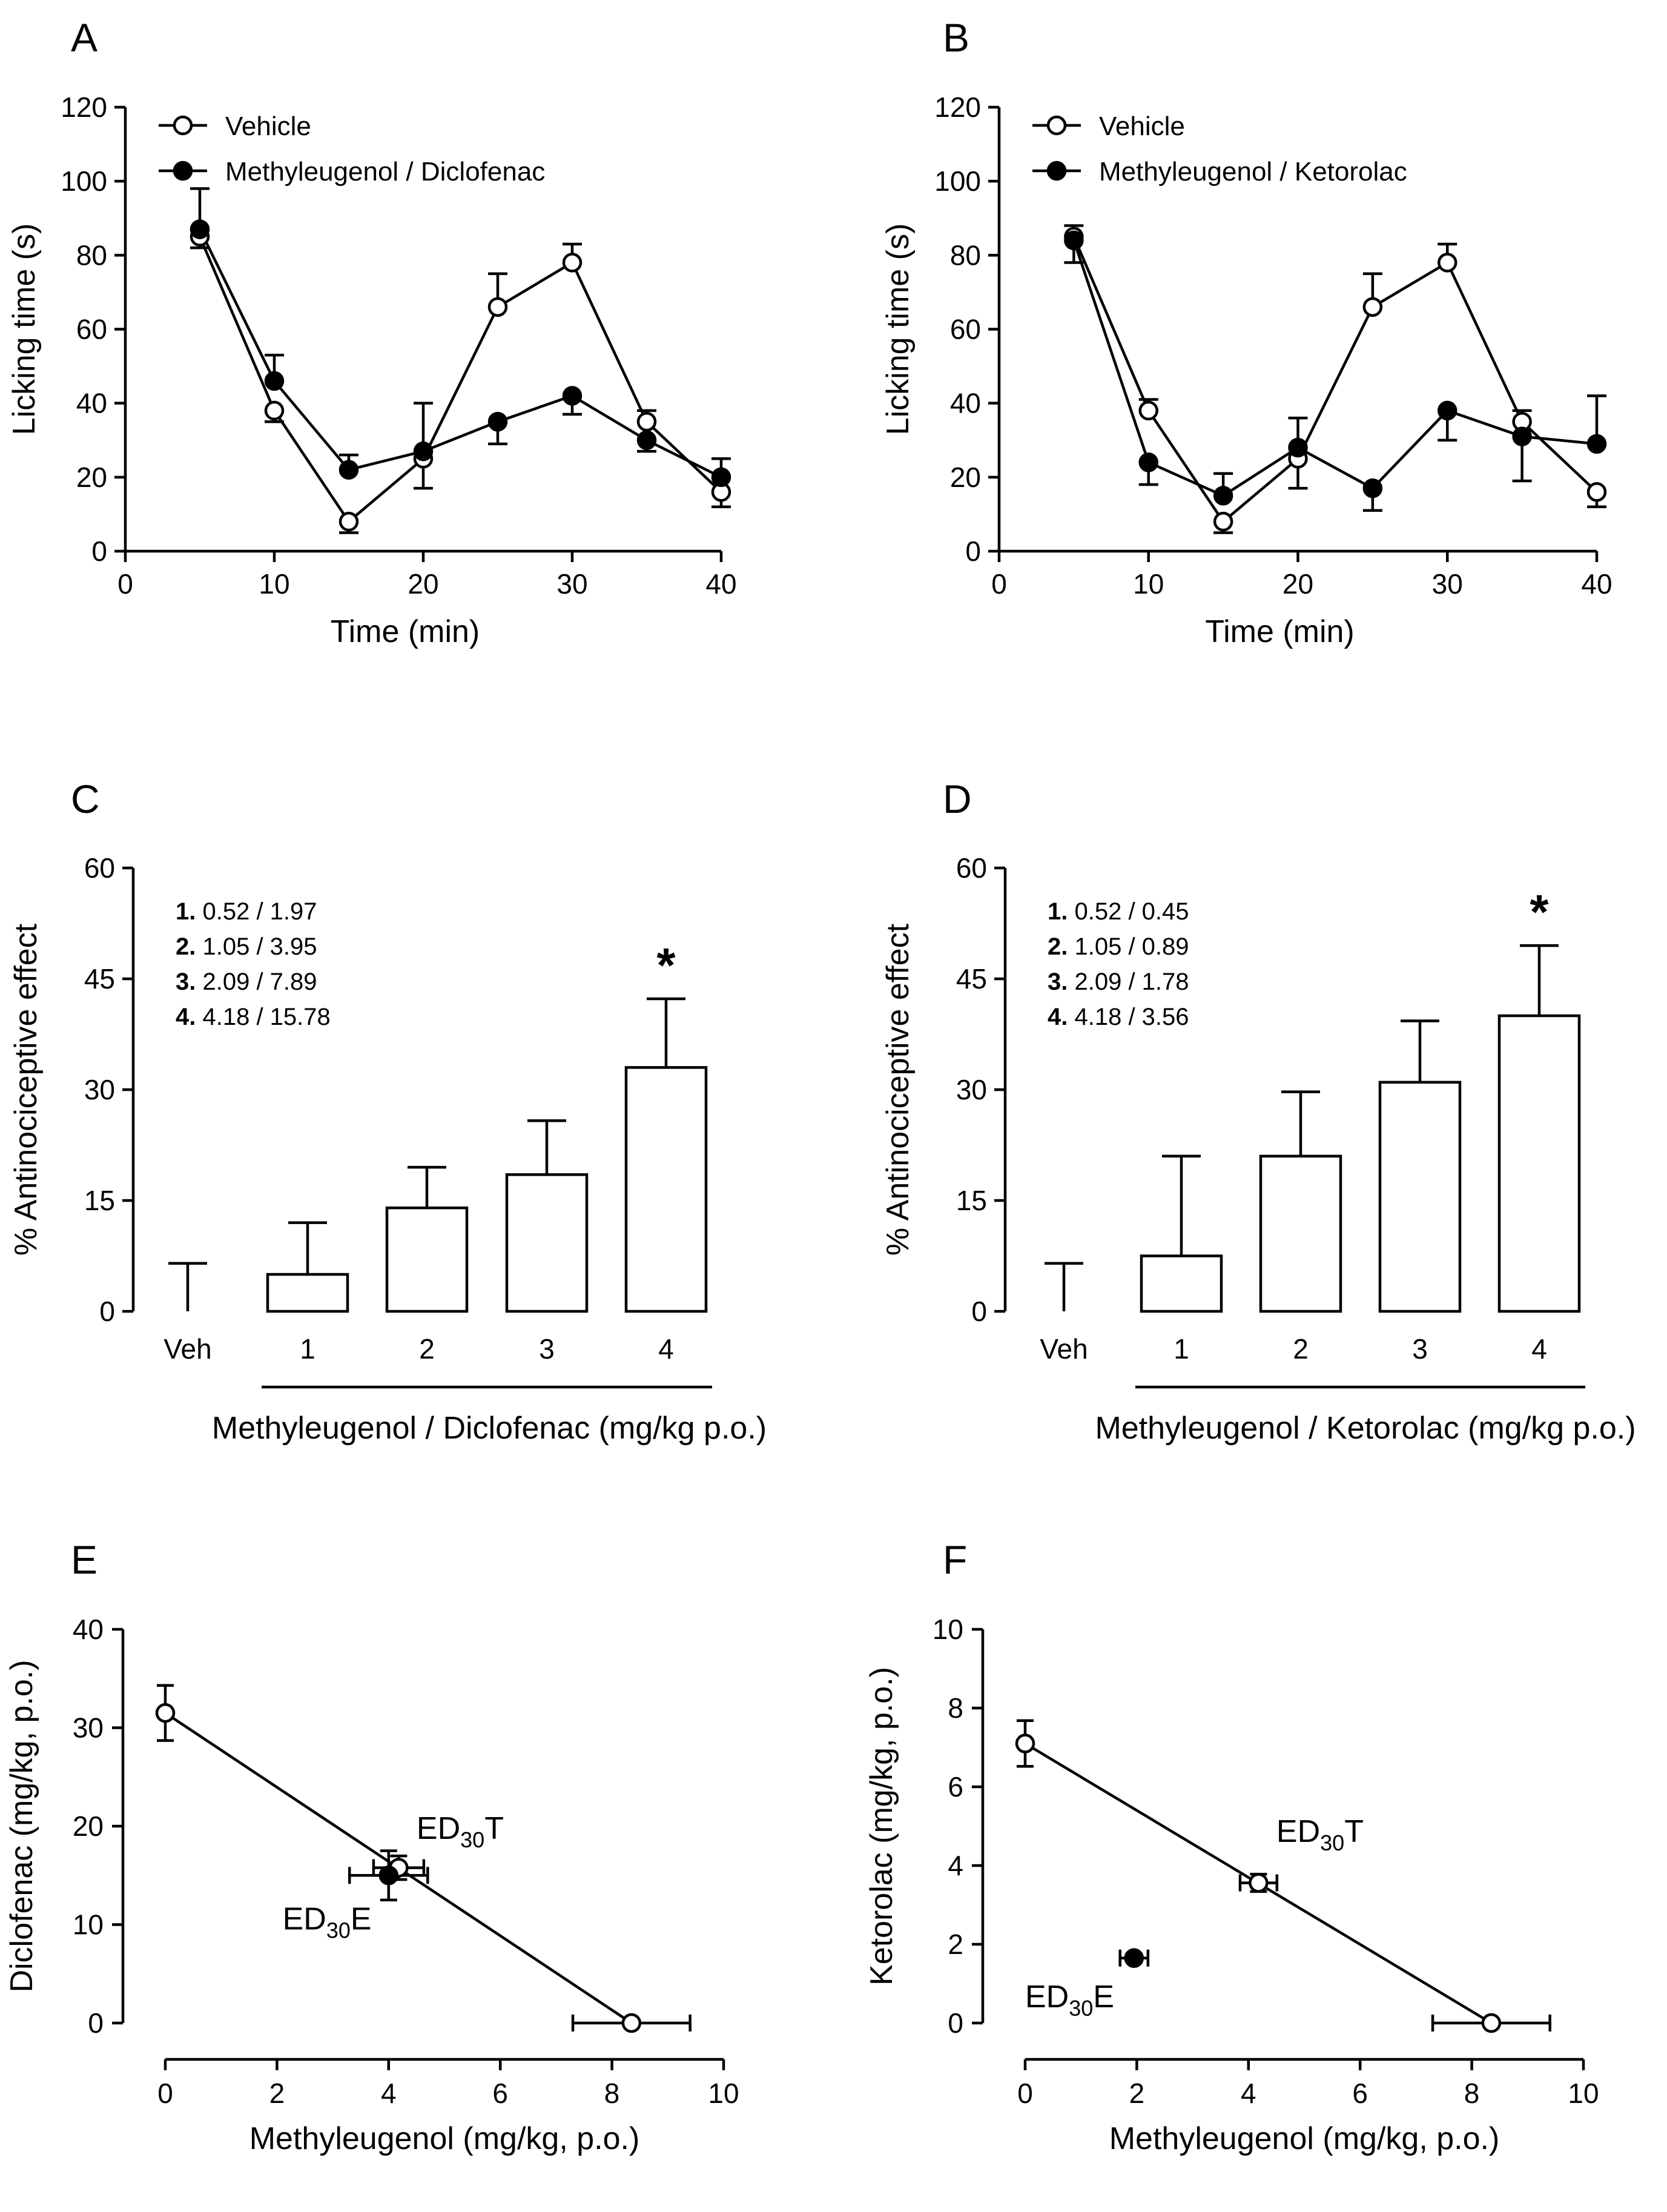  I want to click on panel-f-letter: F, so click(955, 1560).